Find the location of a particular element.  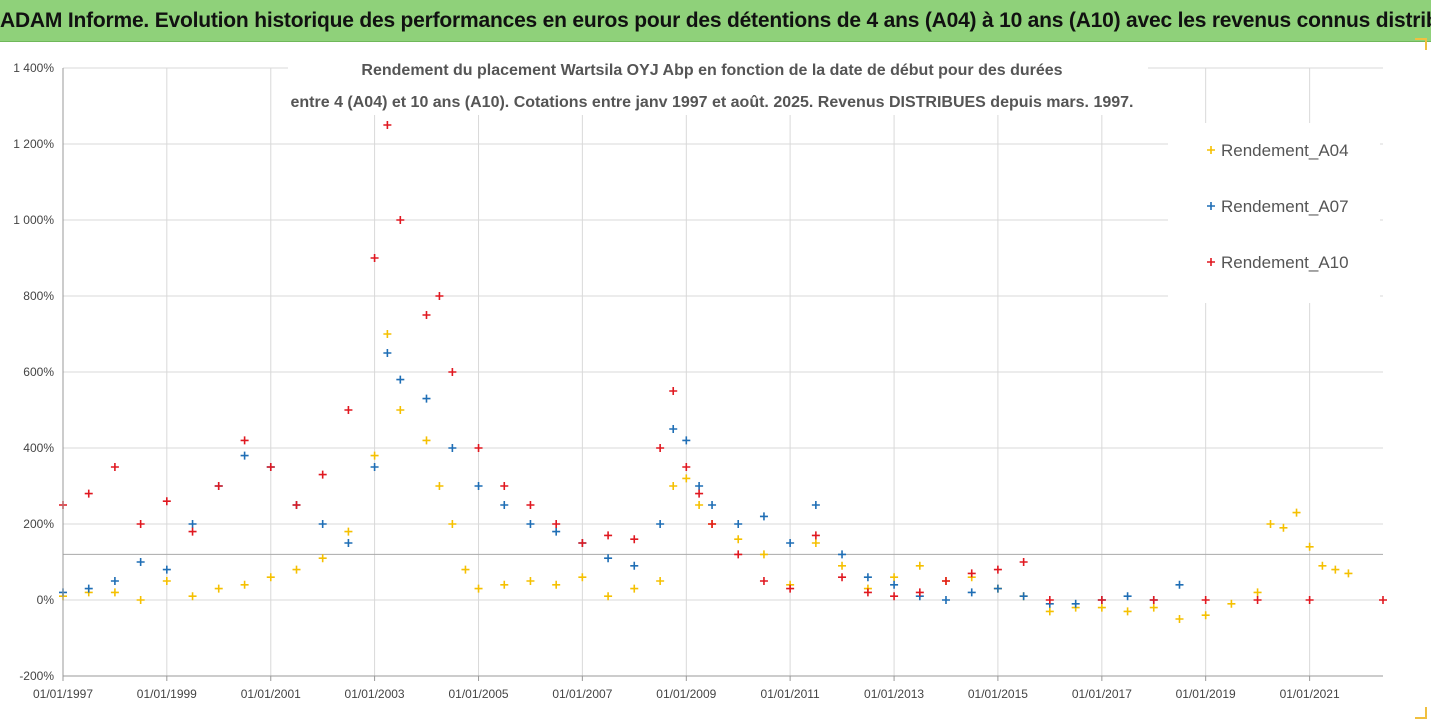

y-tick-label: 1 000% is located at coordinates (33, 220).